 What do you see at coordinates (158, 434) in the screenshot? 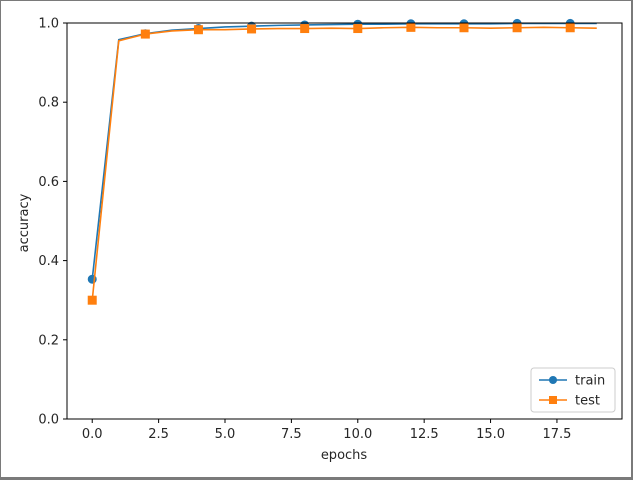
I see `x-tick-label: 2.5` at bounding box center [158, 434].